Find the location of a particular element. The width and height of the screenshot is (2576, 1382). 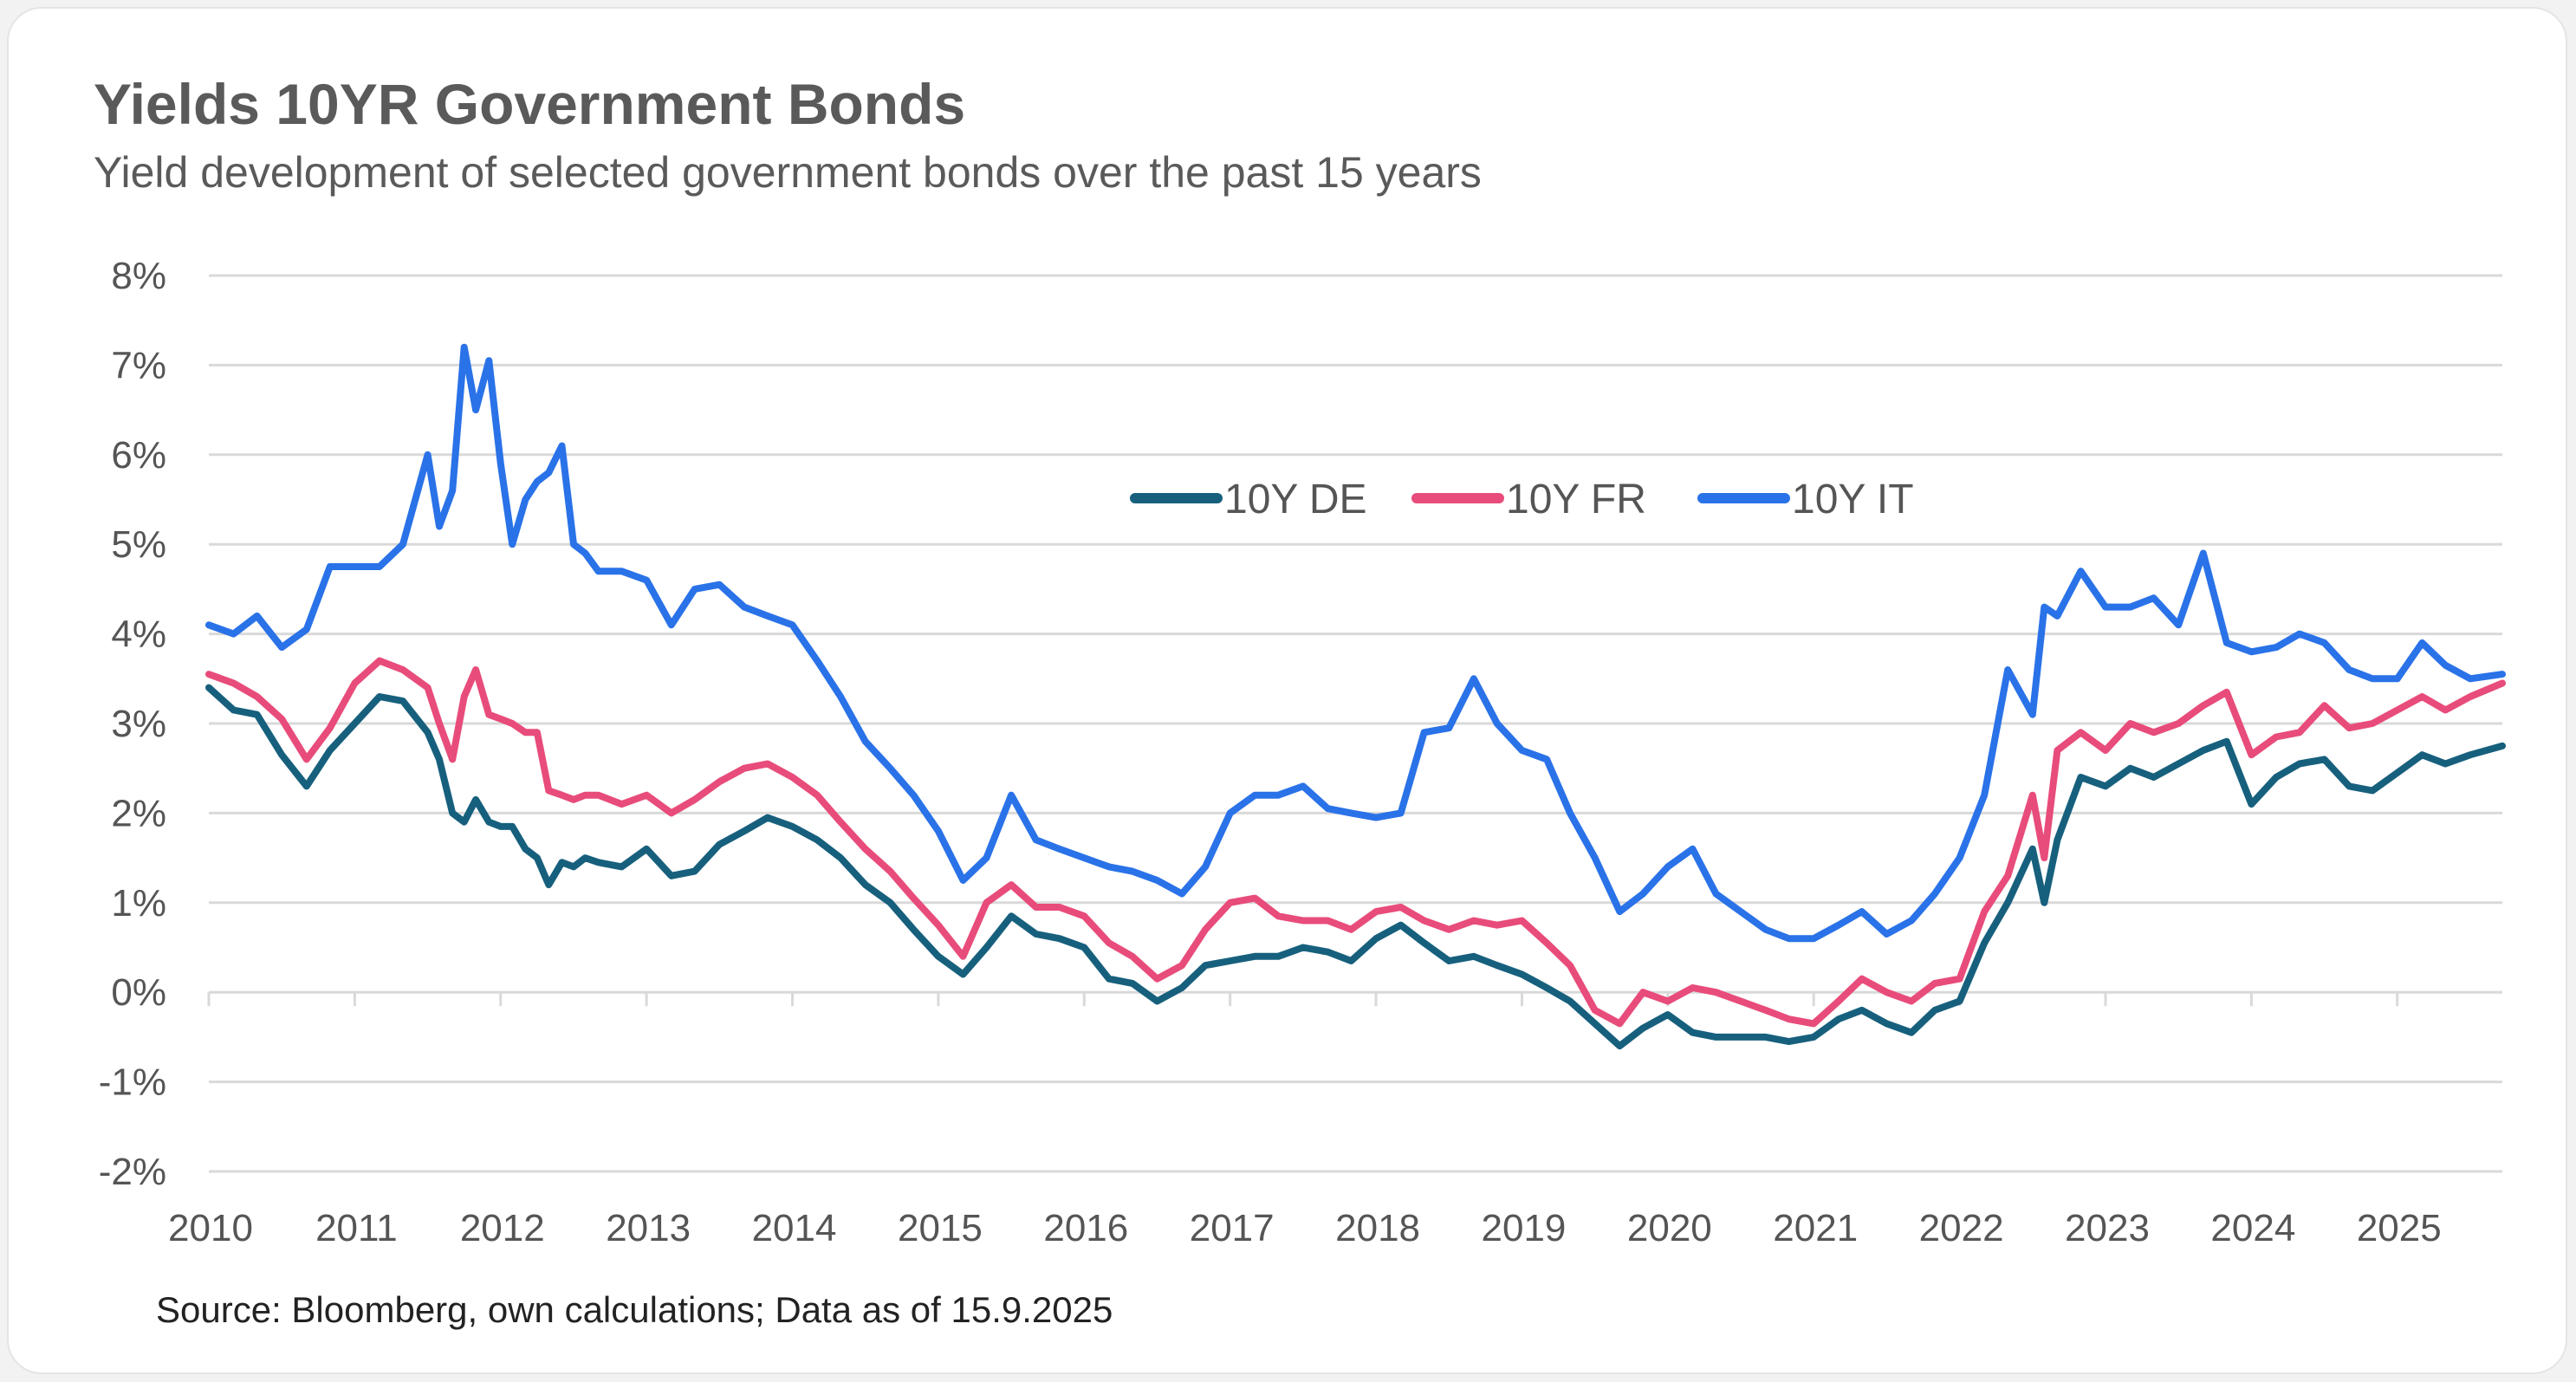

y-tick-label: 3% is located at coordinates (138, 724).